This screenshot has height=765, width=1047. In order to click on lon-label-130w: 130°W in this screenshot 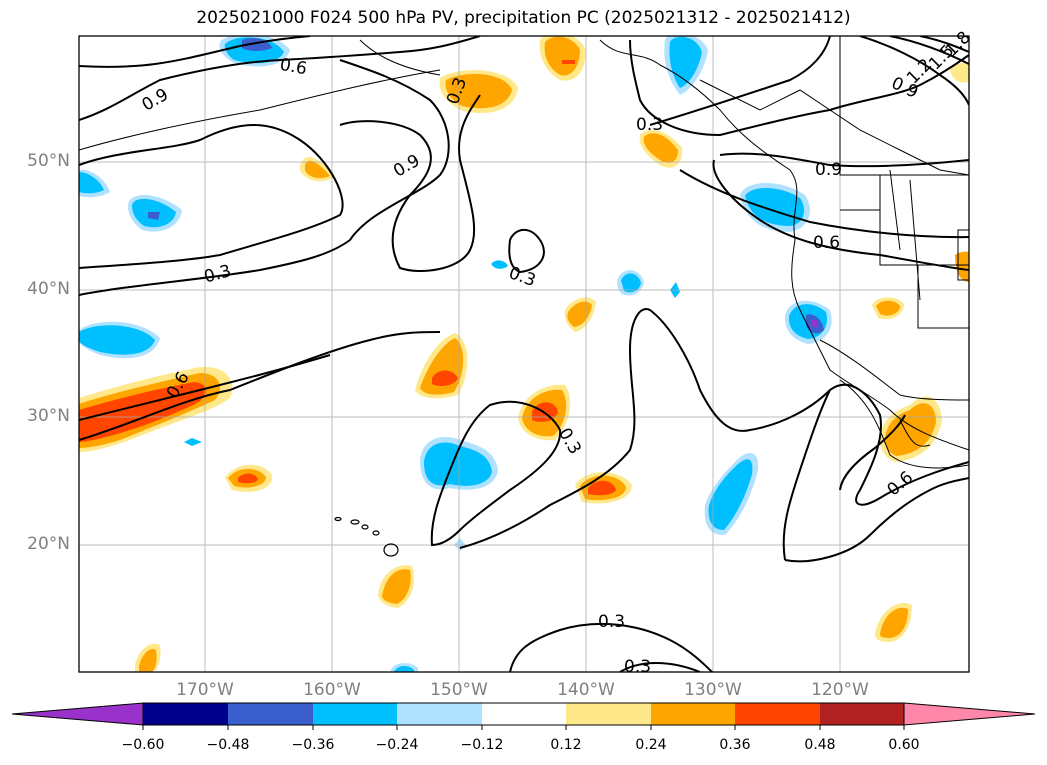, I will do `click(713, 690)`.